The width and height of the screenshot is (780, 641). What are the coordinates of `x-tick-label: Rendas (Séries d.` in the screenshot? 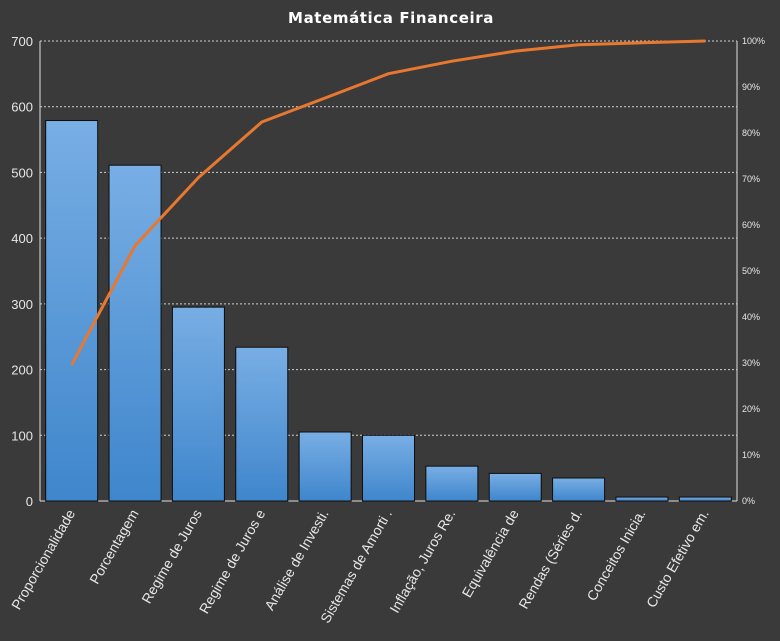 It's located at (550, 559).